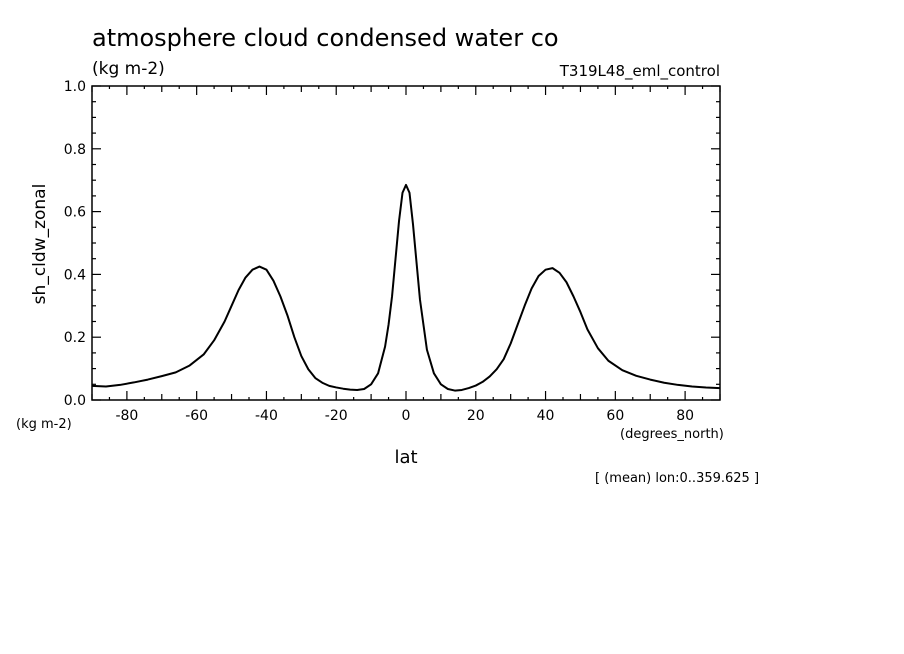  I want to click on footnote: [ (mean) lon:0..359.625 ], so click(677, 478).